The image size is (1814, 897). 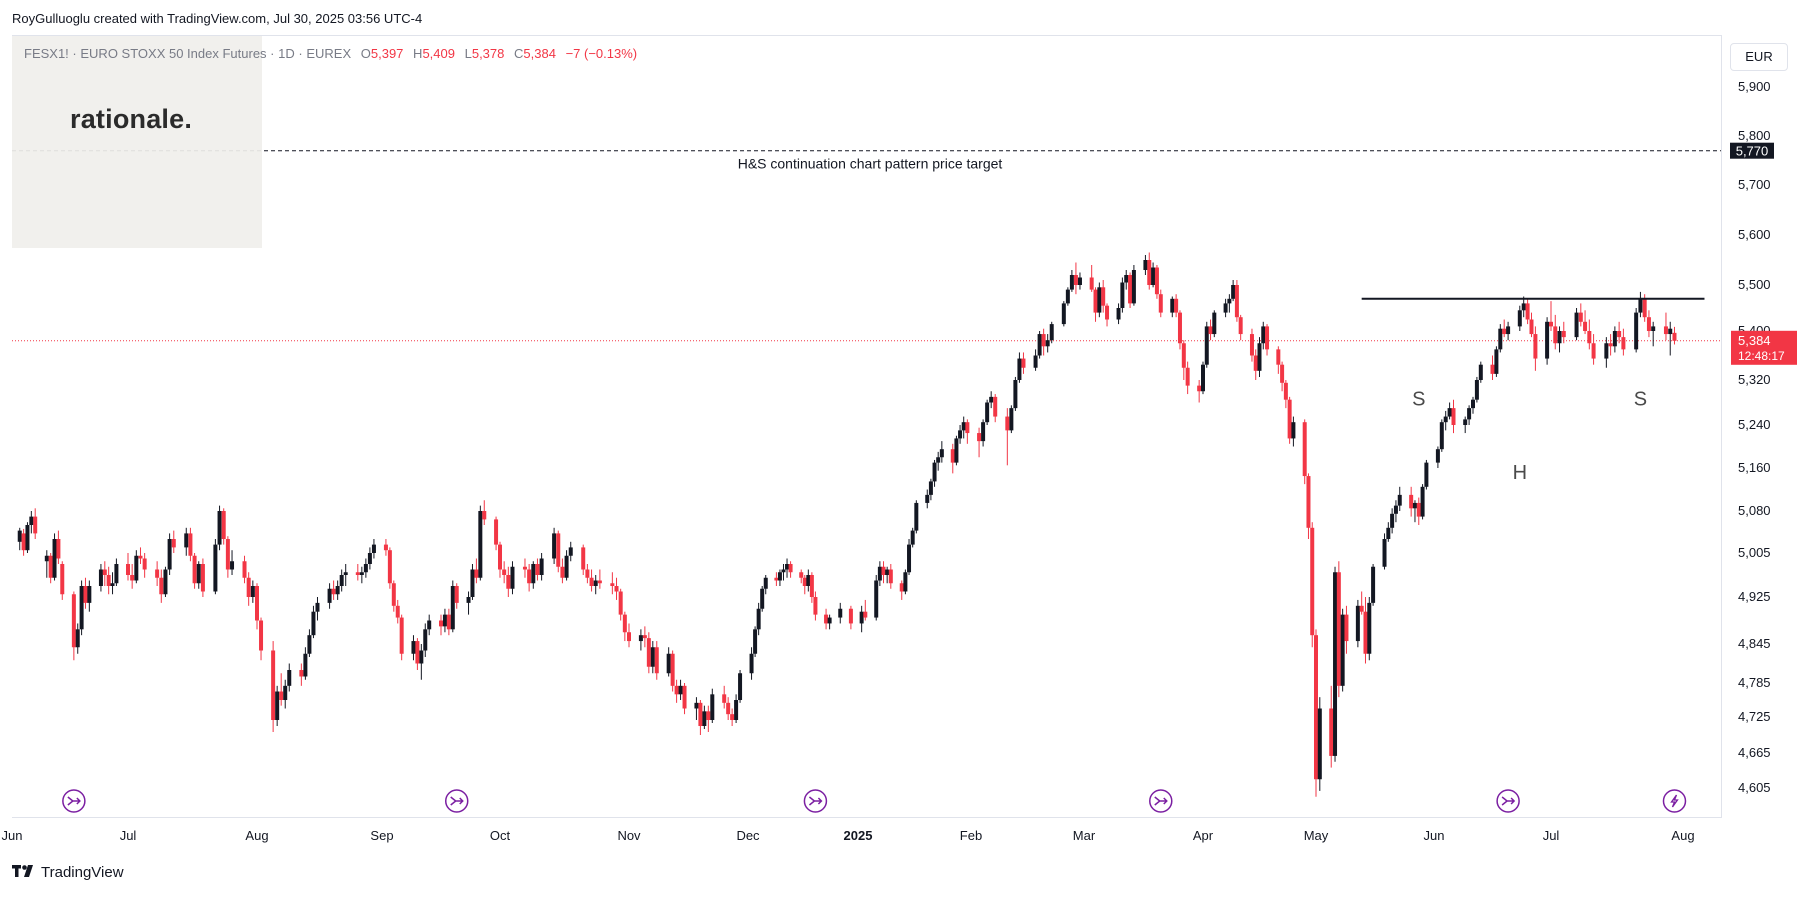 I want to click on pattern-label: H, so click(x=1520, y=473).